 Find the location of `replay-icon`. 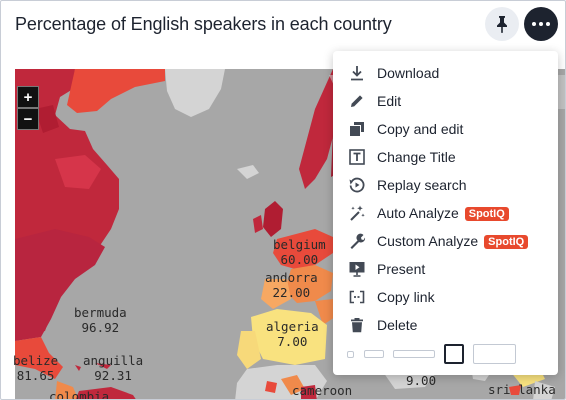

replay-icon is located at coordinates (357, 185).